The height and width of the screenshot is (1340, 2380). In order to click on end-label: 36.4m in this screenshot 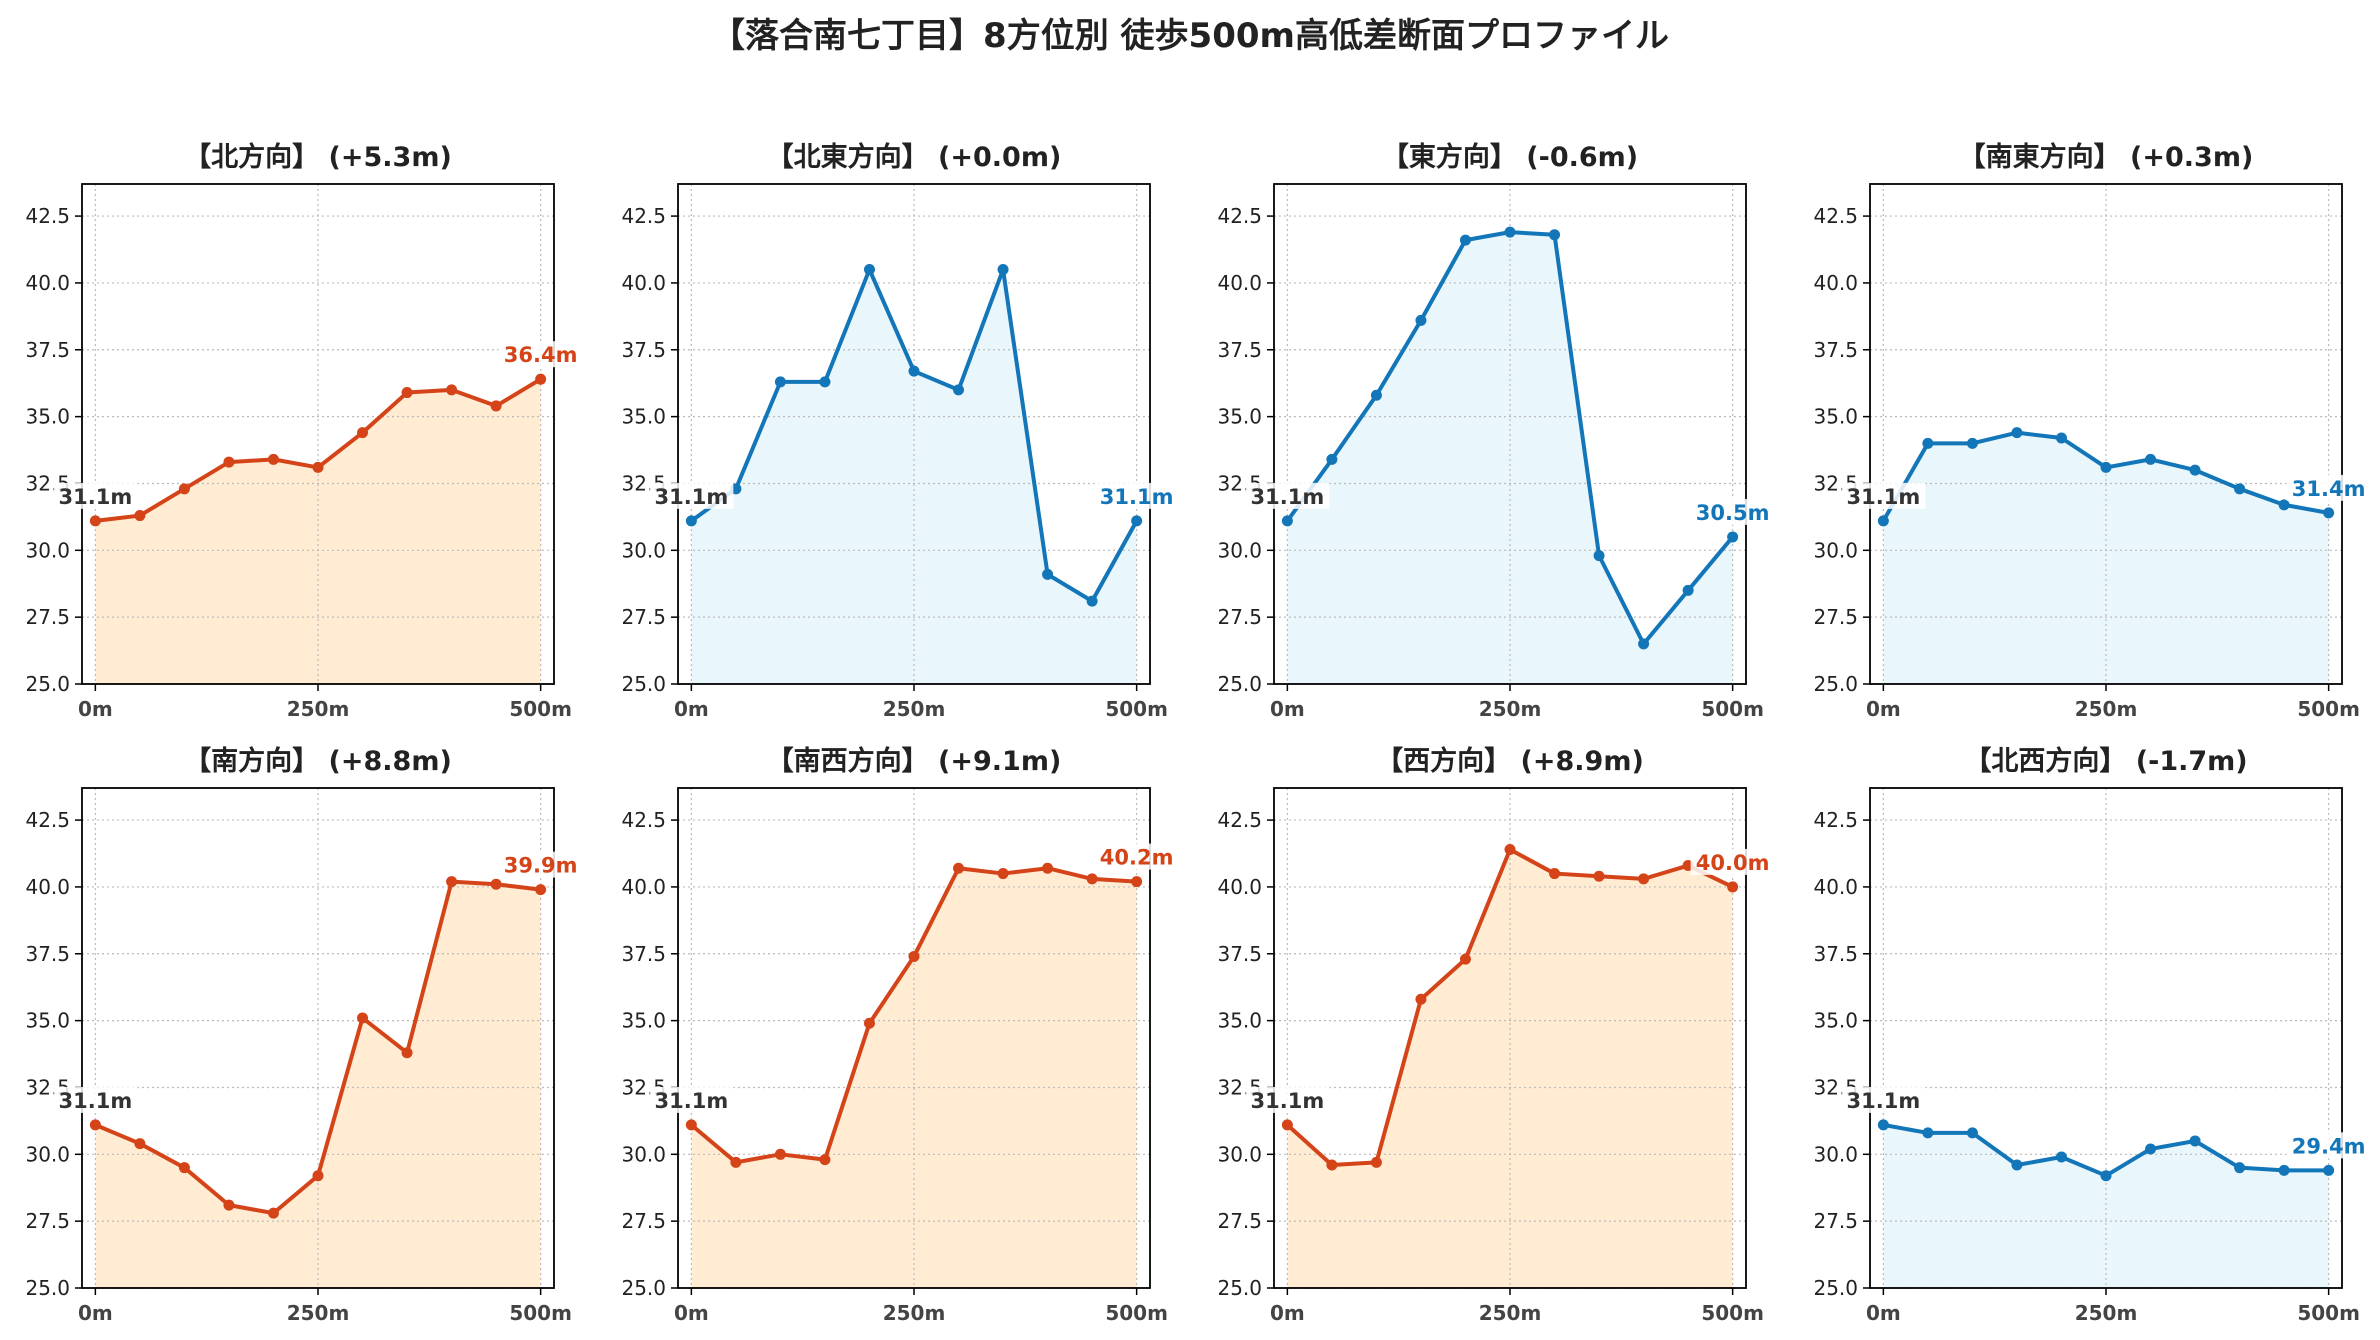, I will do `click(541, 355)`.